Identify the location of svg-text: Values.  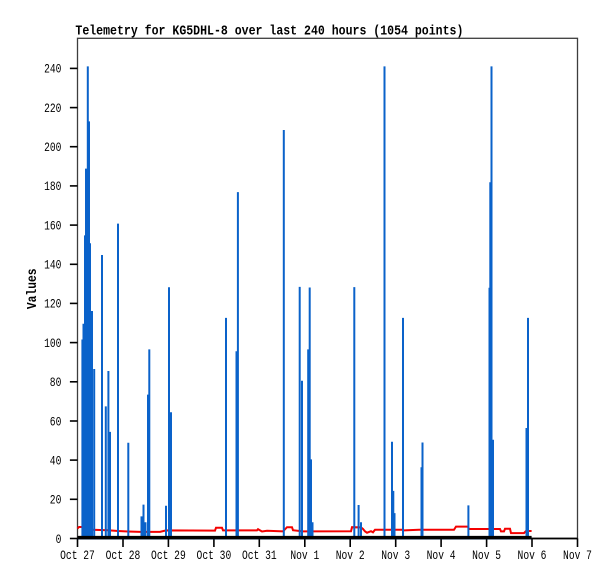
(33, 289).